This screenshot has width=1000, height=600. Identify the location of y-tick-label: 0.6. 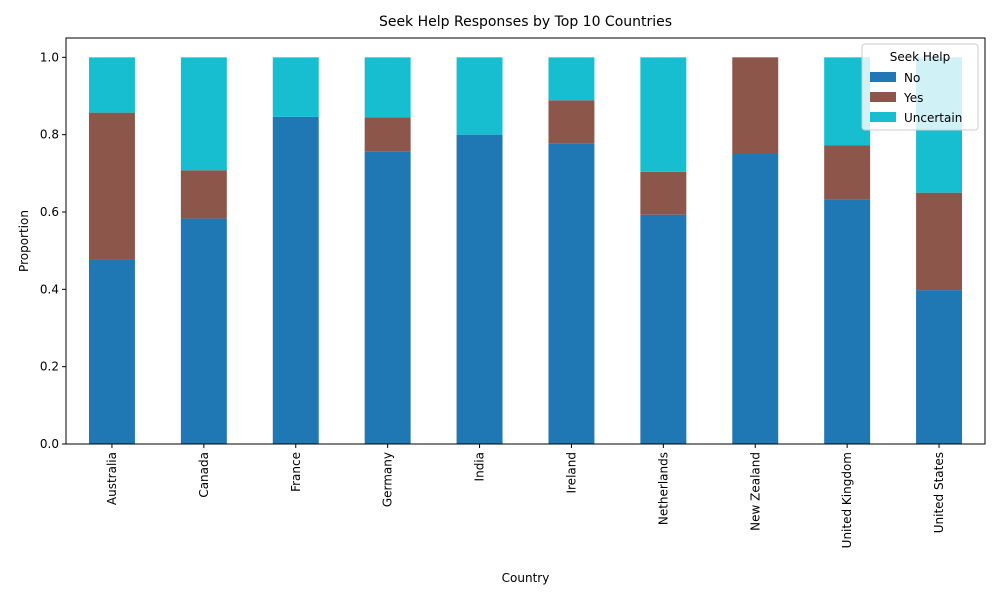
(49, 212).